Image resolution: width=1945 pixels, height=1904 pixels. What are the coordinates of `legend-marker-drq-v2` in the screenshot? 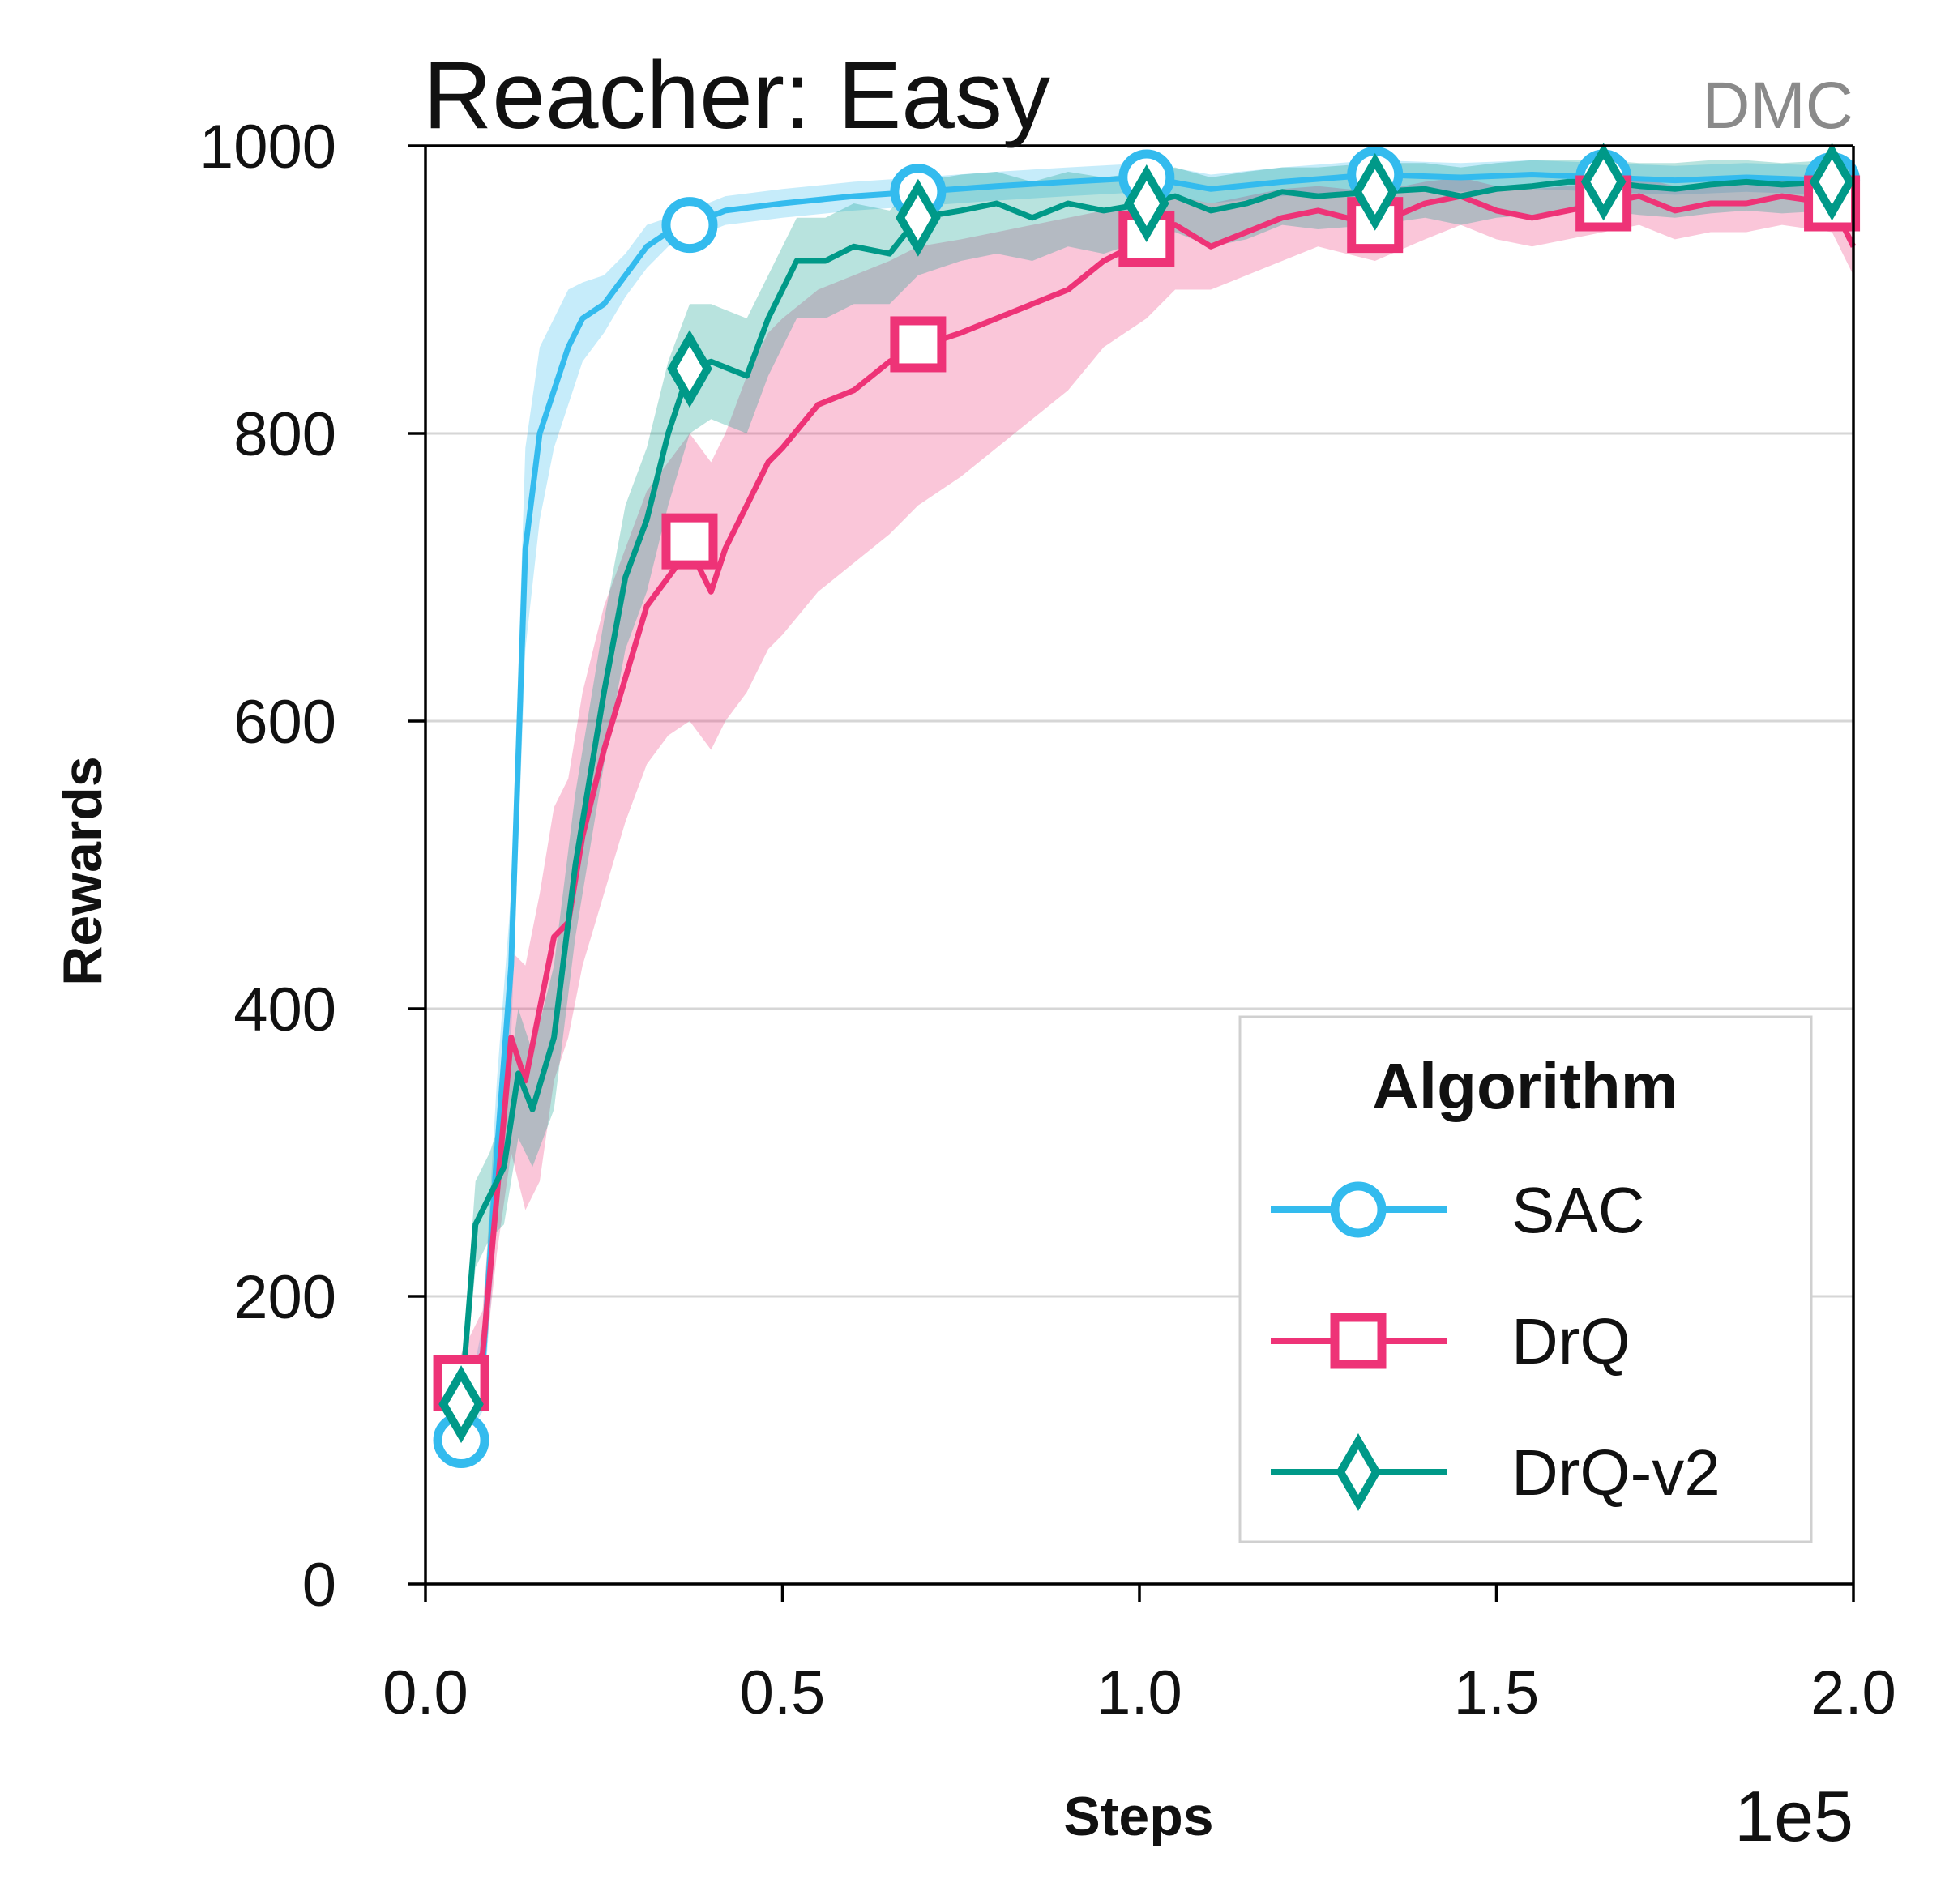 It's located at (1358, 1472).